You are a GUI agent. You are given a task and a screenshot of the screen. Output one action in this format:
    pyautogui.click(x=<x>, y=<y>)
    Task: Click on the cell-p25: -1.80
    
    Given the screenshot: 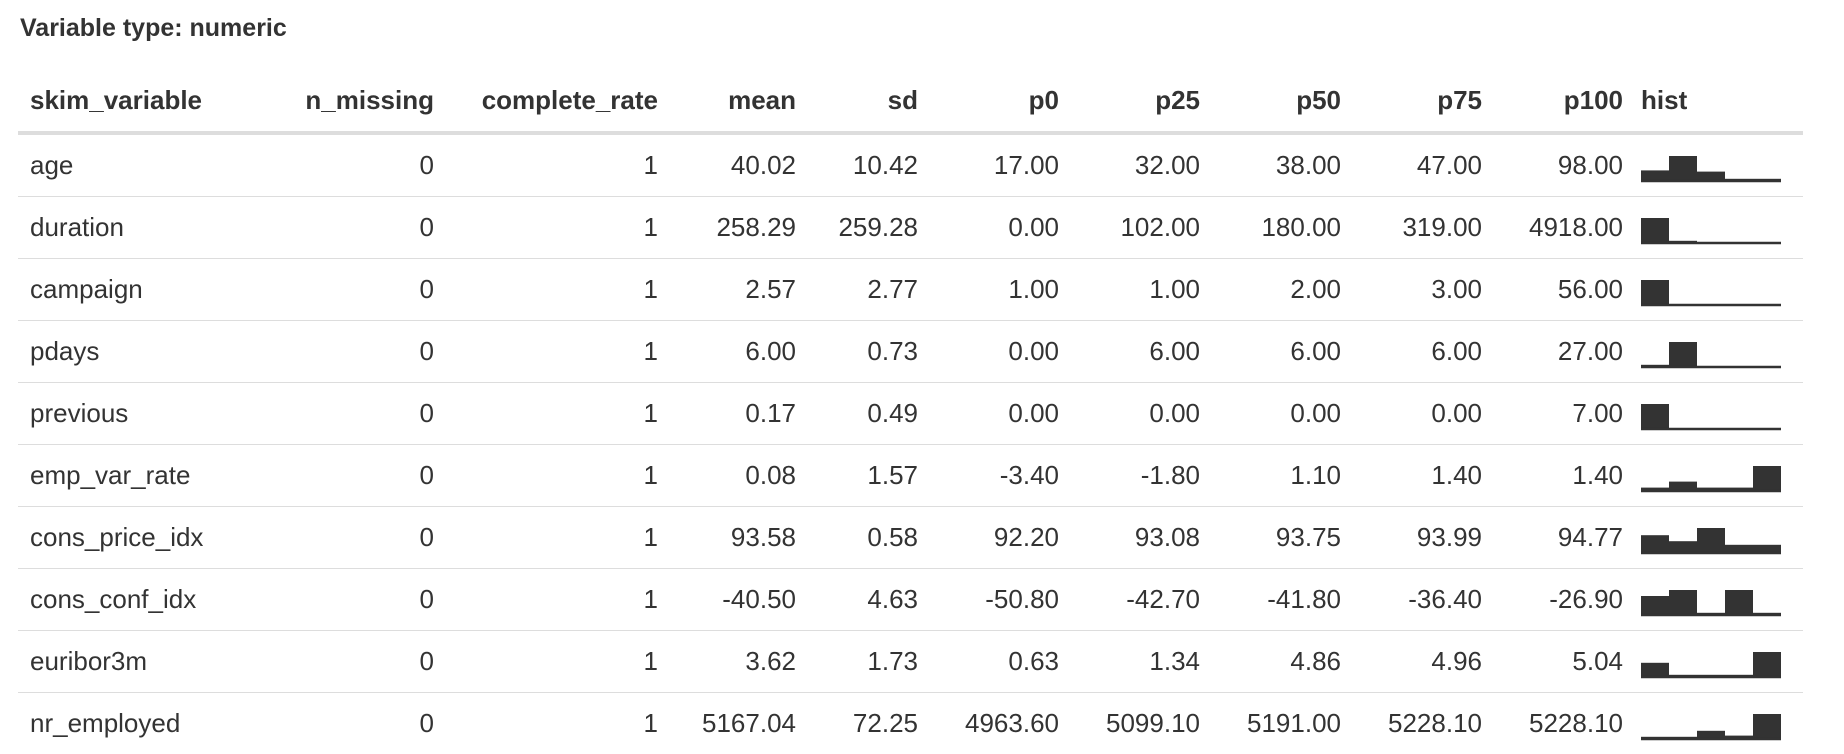 What is the action you would take?
    pyautogui.click(x=1141, y=475)
    